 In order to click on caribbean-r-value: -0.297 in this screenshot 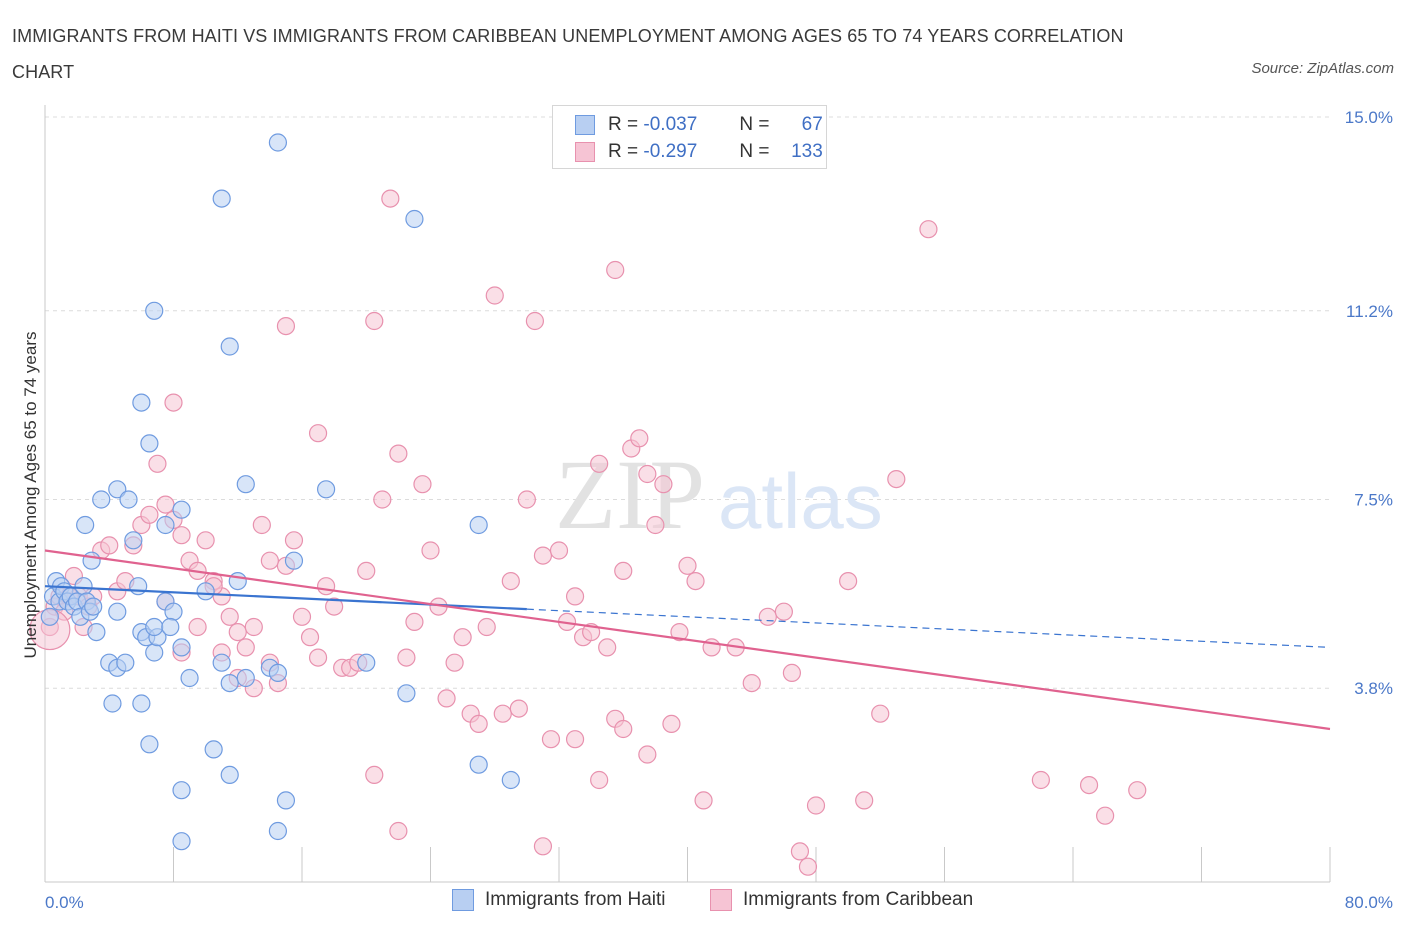, I will do `click(670, 151)`.